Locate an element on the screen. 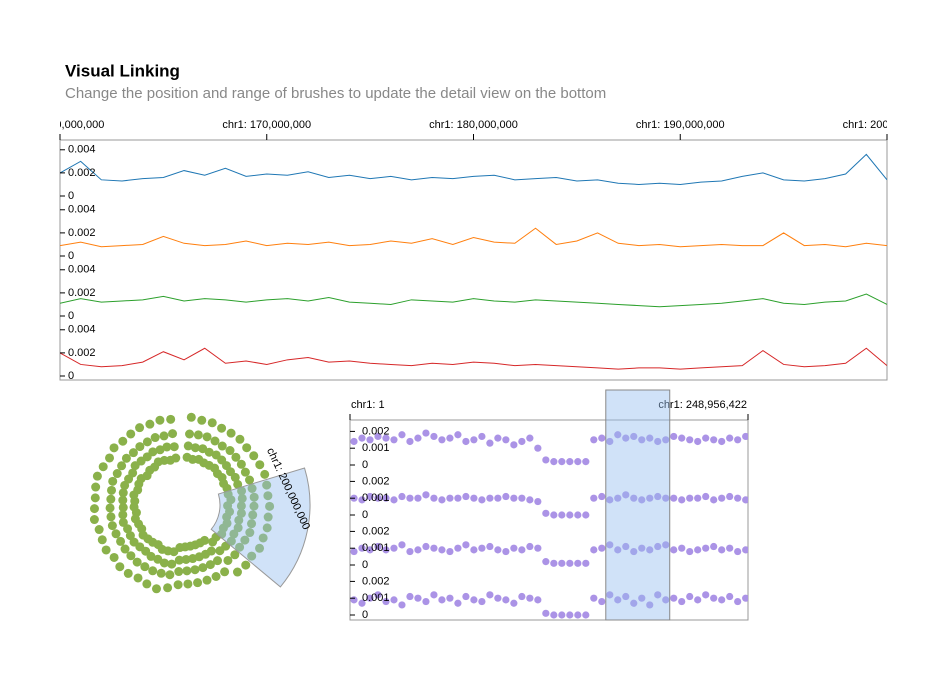 The height and width of the screenshot is (700, 948). y-tick-label: 0.001 is located at coordinates (376, 598).